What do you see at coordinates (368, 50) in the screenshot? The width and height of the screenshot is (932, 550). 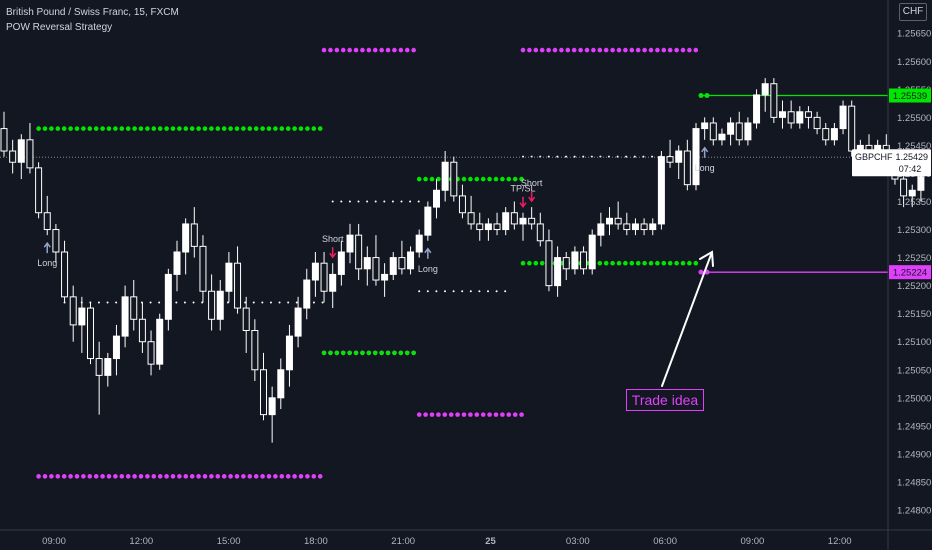 I see `magenta-level-line` at bounding box center [368, 50].